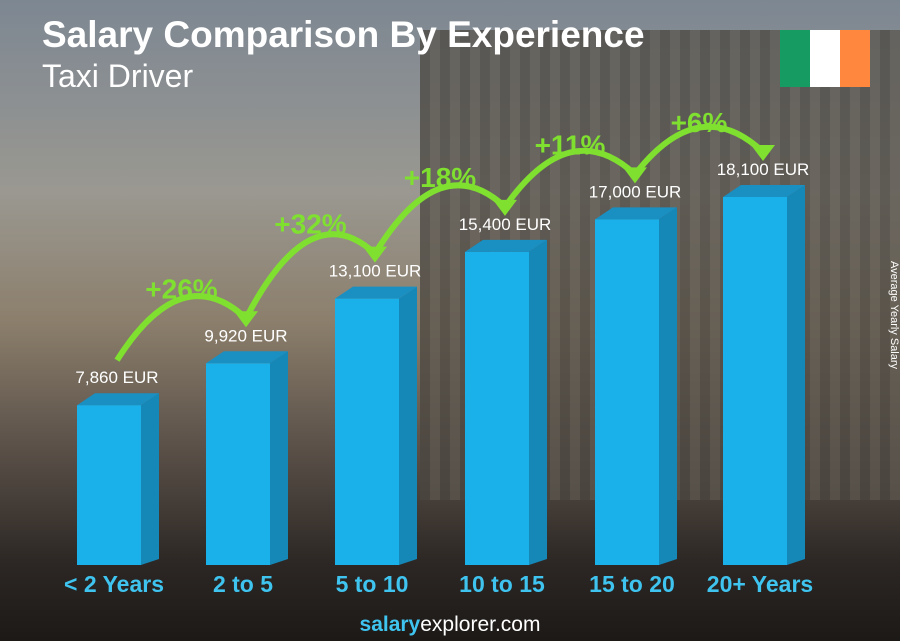 This screenshot has height=641, width=900. I want to click on ireland-flag-icon, so click(825, 58).